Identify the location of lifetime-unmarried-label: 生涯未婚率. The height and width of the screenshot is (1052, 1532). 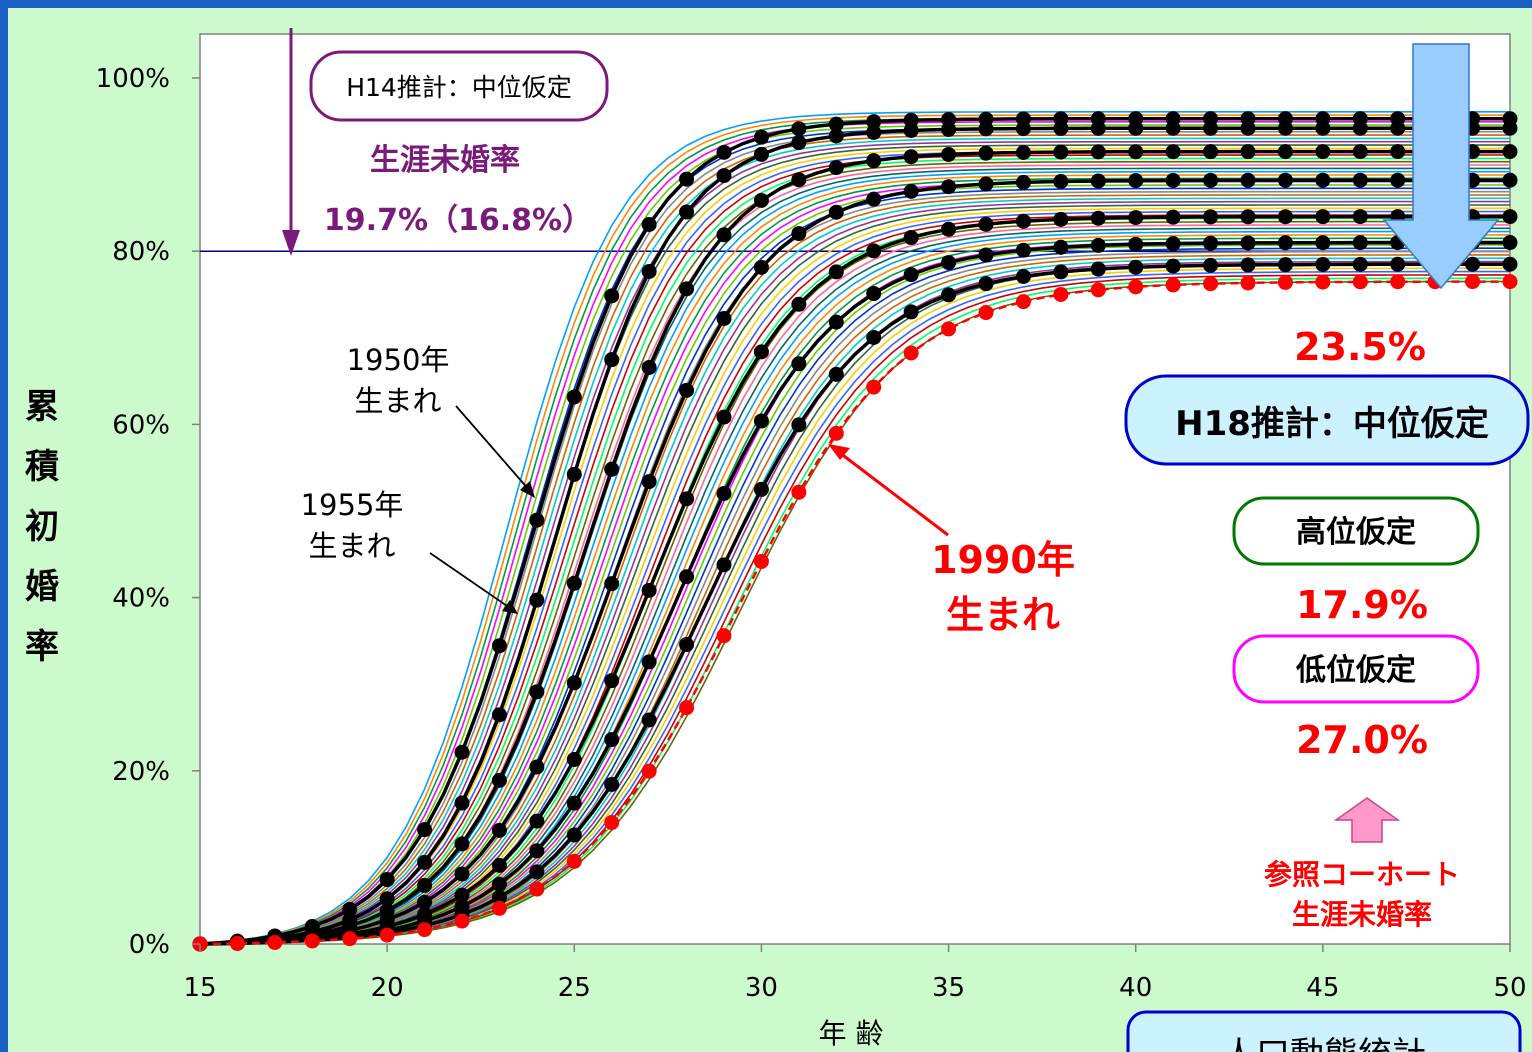
(445, 160).